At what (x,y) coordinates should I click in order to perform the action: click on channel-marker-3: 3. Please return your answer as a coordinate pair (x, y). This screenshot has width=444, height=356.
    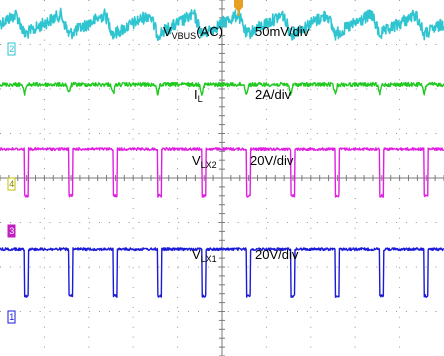
    Looking at the image, I should click on (11, 231).